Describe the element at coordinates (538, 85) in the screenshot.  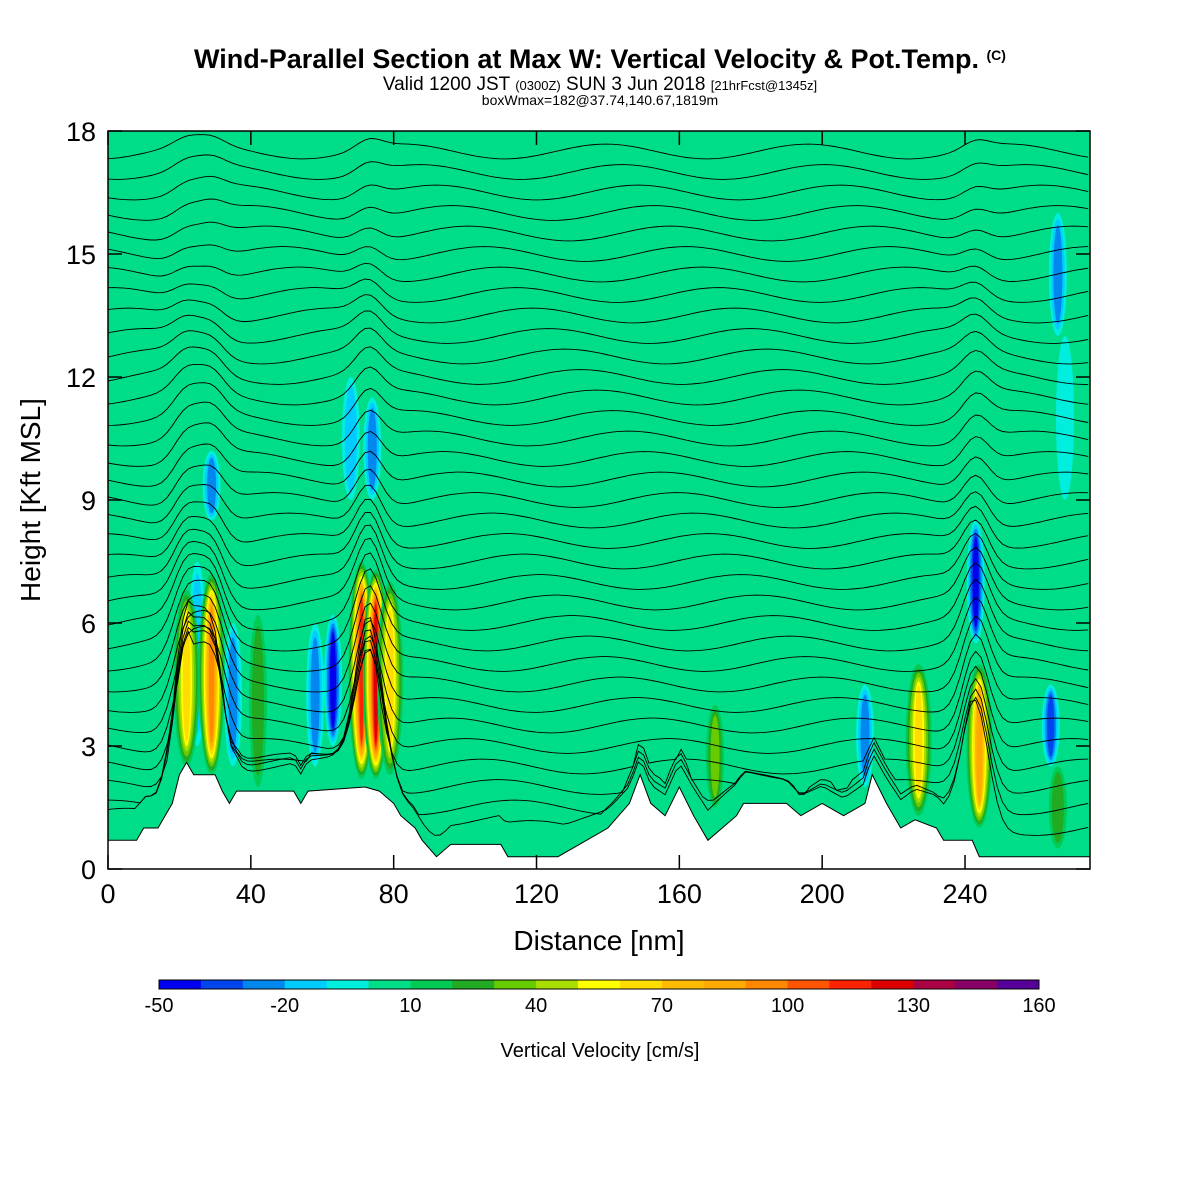
I see `utc-time-text: (0300Z)` at that location.